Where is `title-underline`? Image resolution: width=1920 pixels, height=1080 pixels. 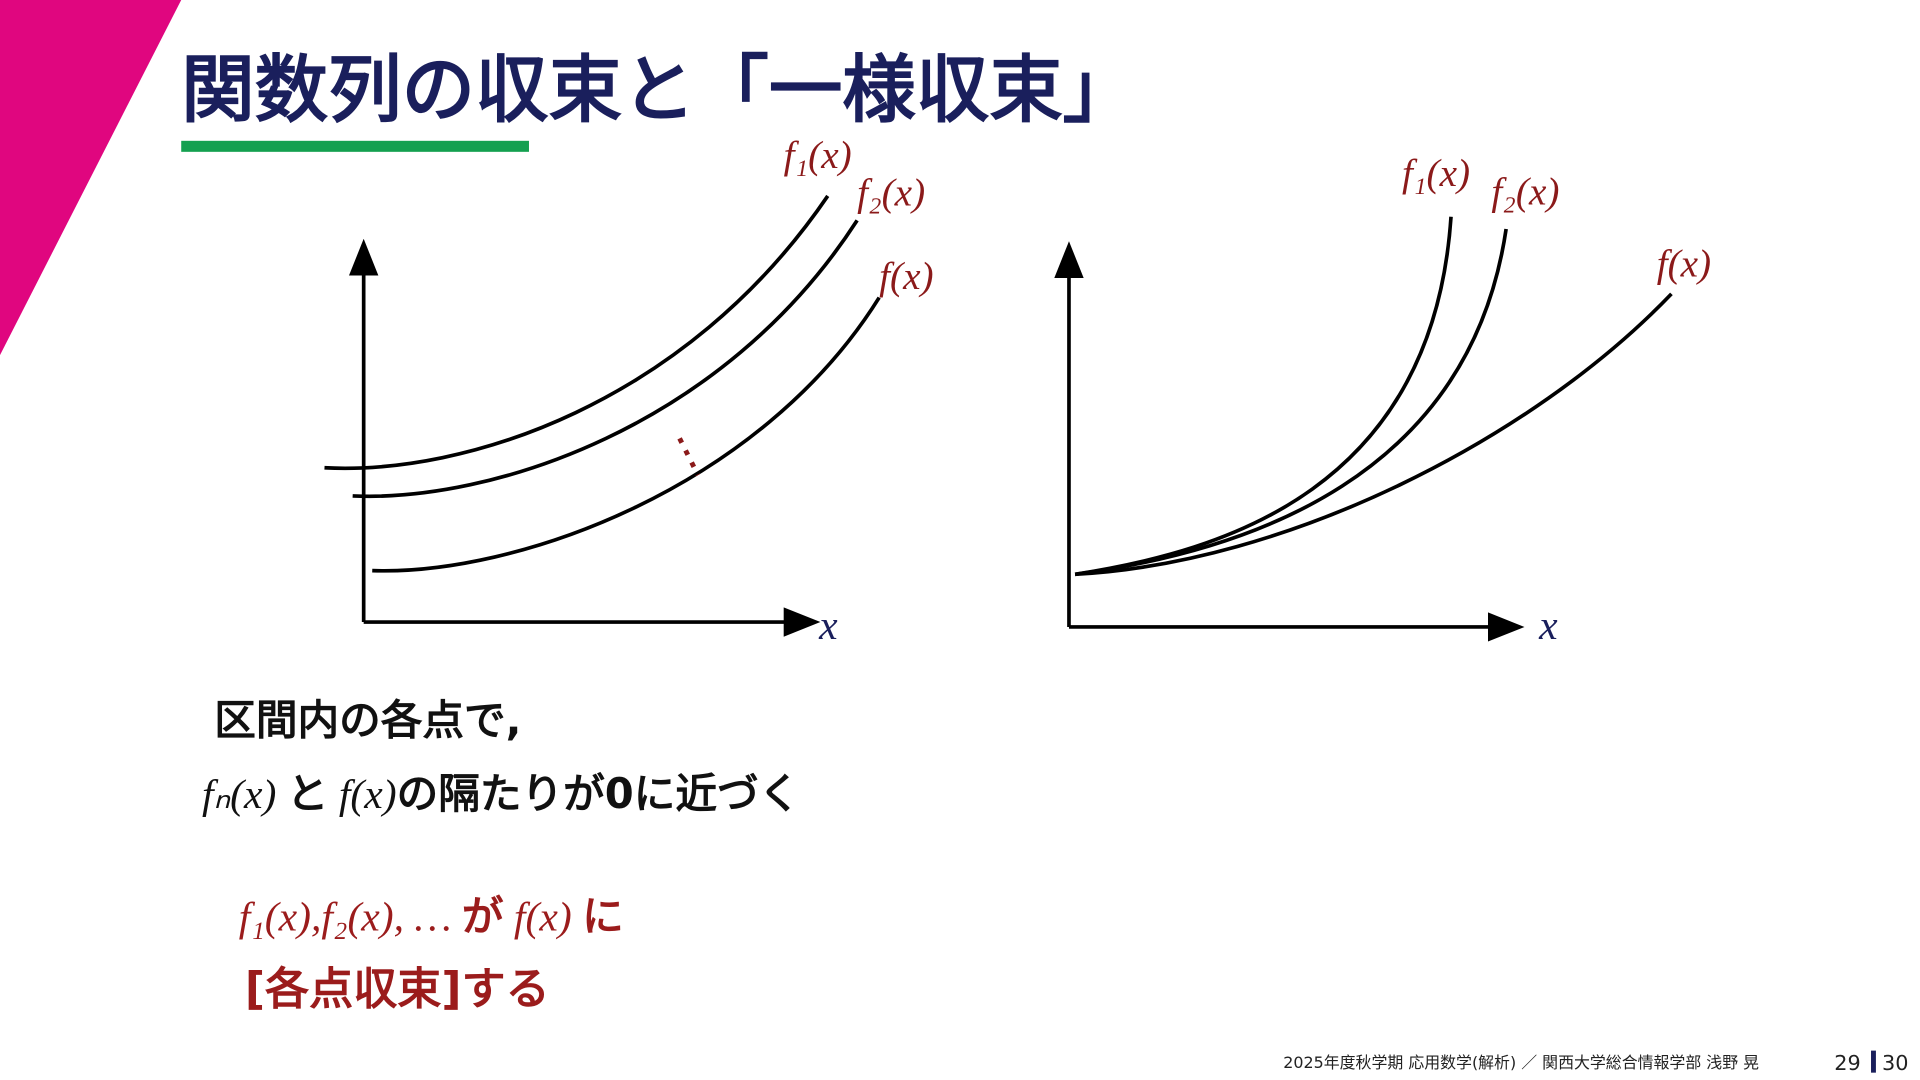 title-underline is located at coordinates (355, 146).